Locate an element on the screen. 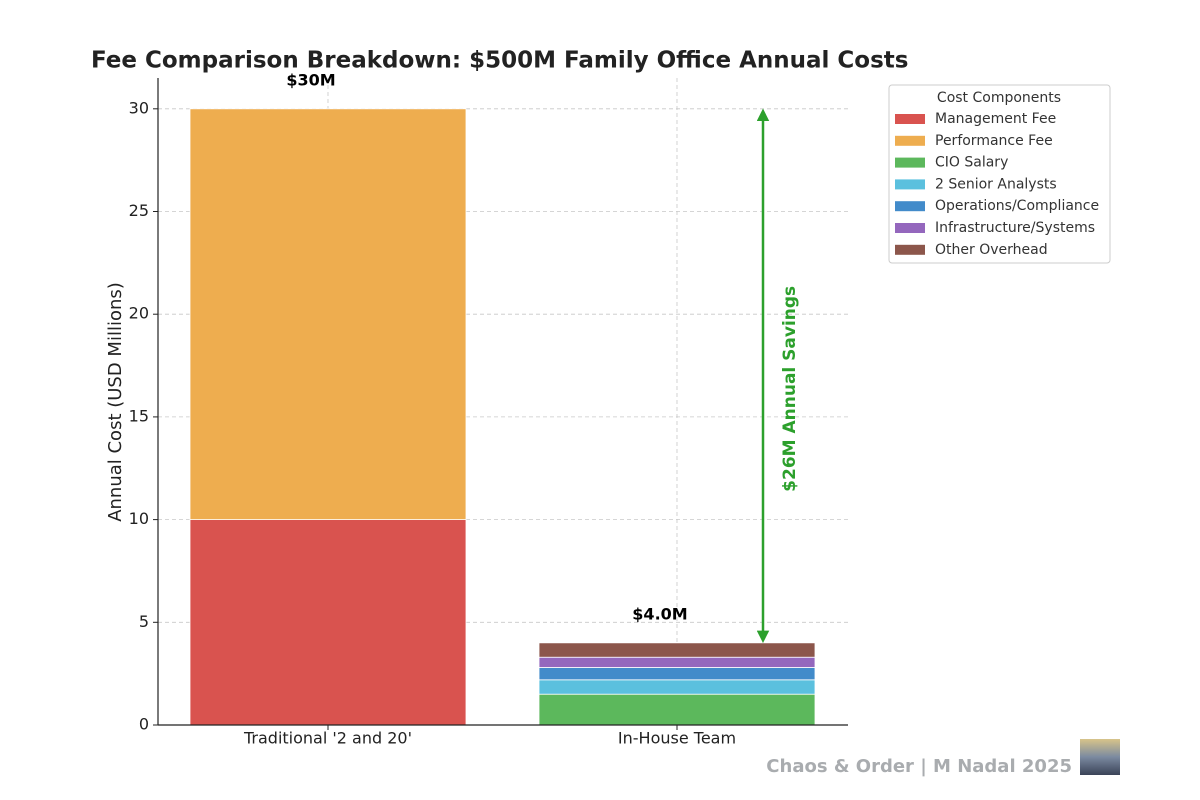 The width and height of the screenshot is (1200, 800). savings-annotation: $26M Annual Savings is located at coordinates (790, 389).